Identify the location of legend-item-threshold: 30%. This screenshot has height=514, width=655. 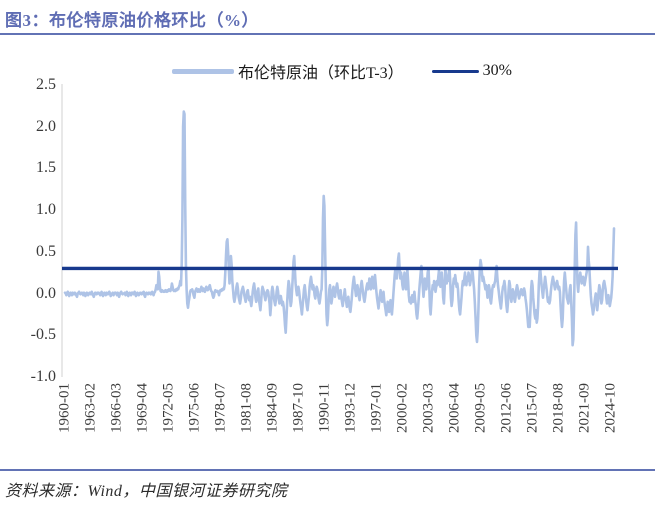
(471, 71).